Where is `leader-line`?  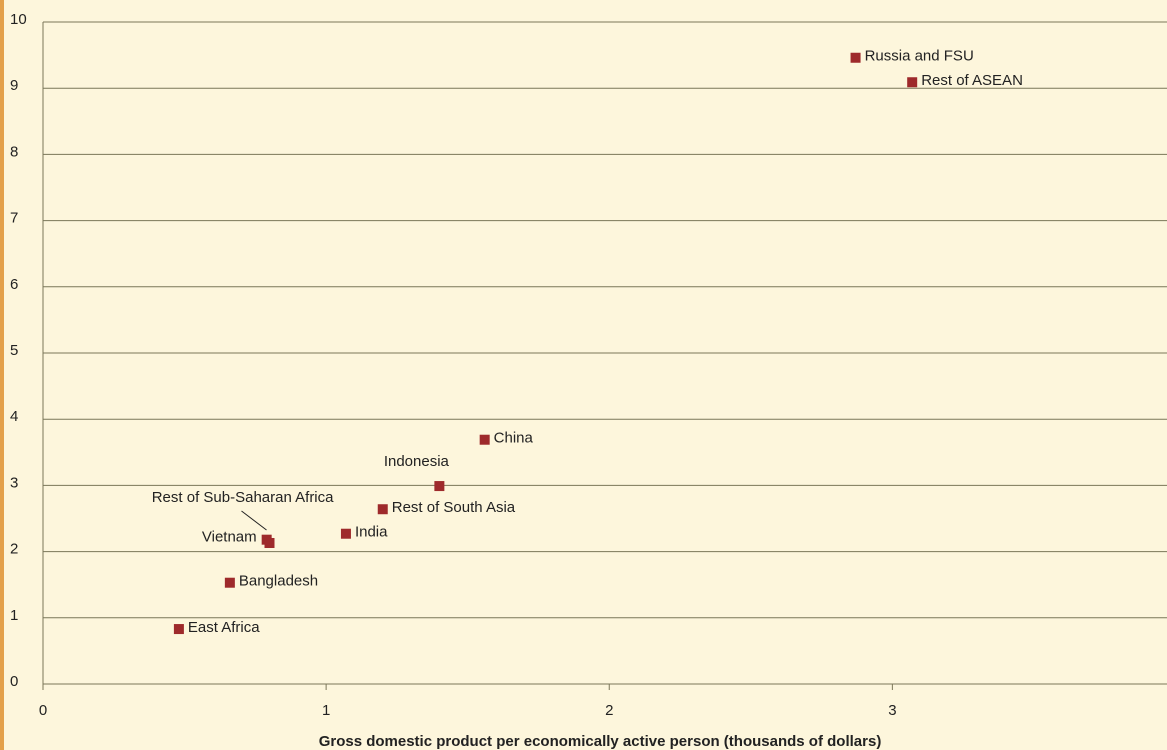 leader-line is located at coordinates (254, 520).